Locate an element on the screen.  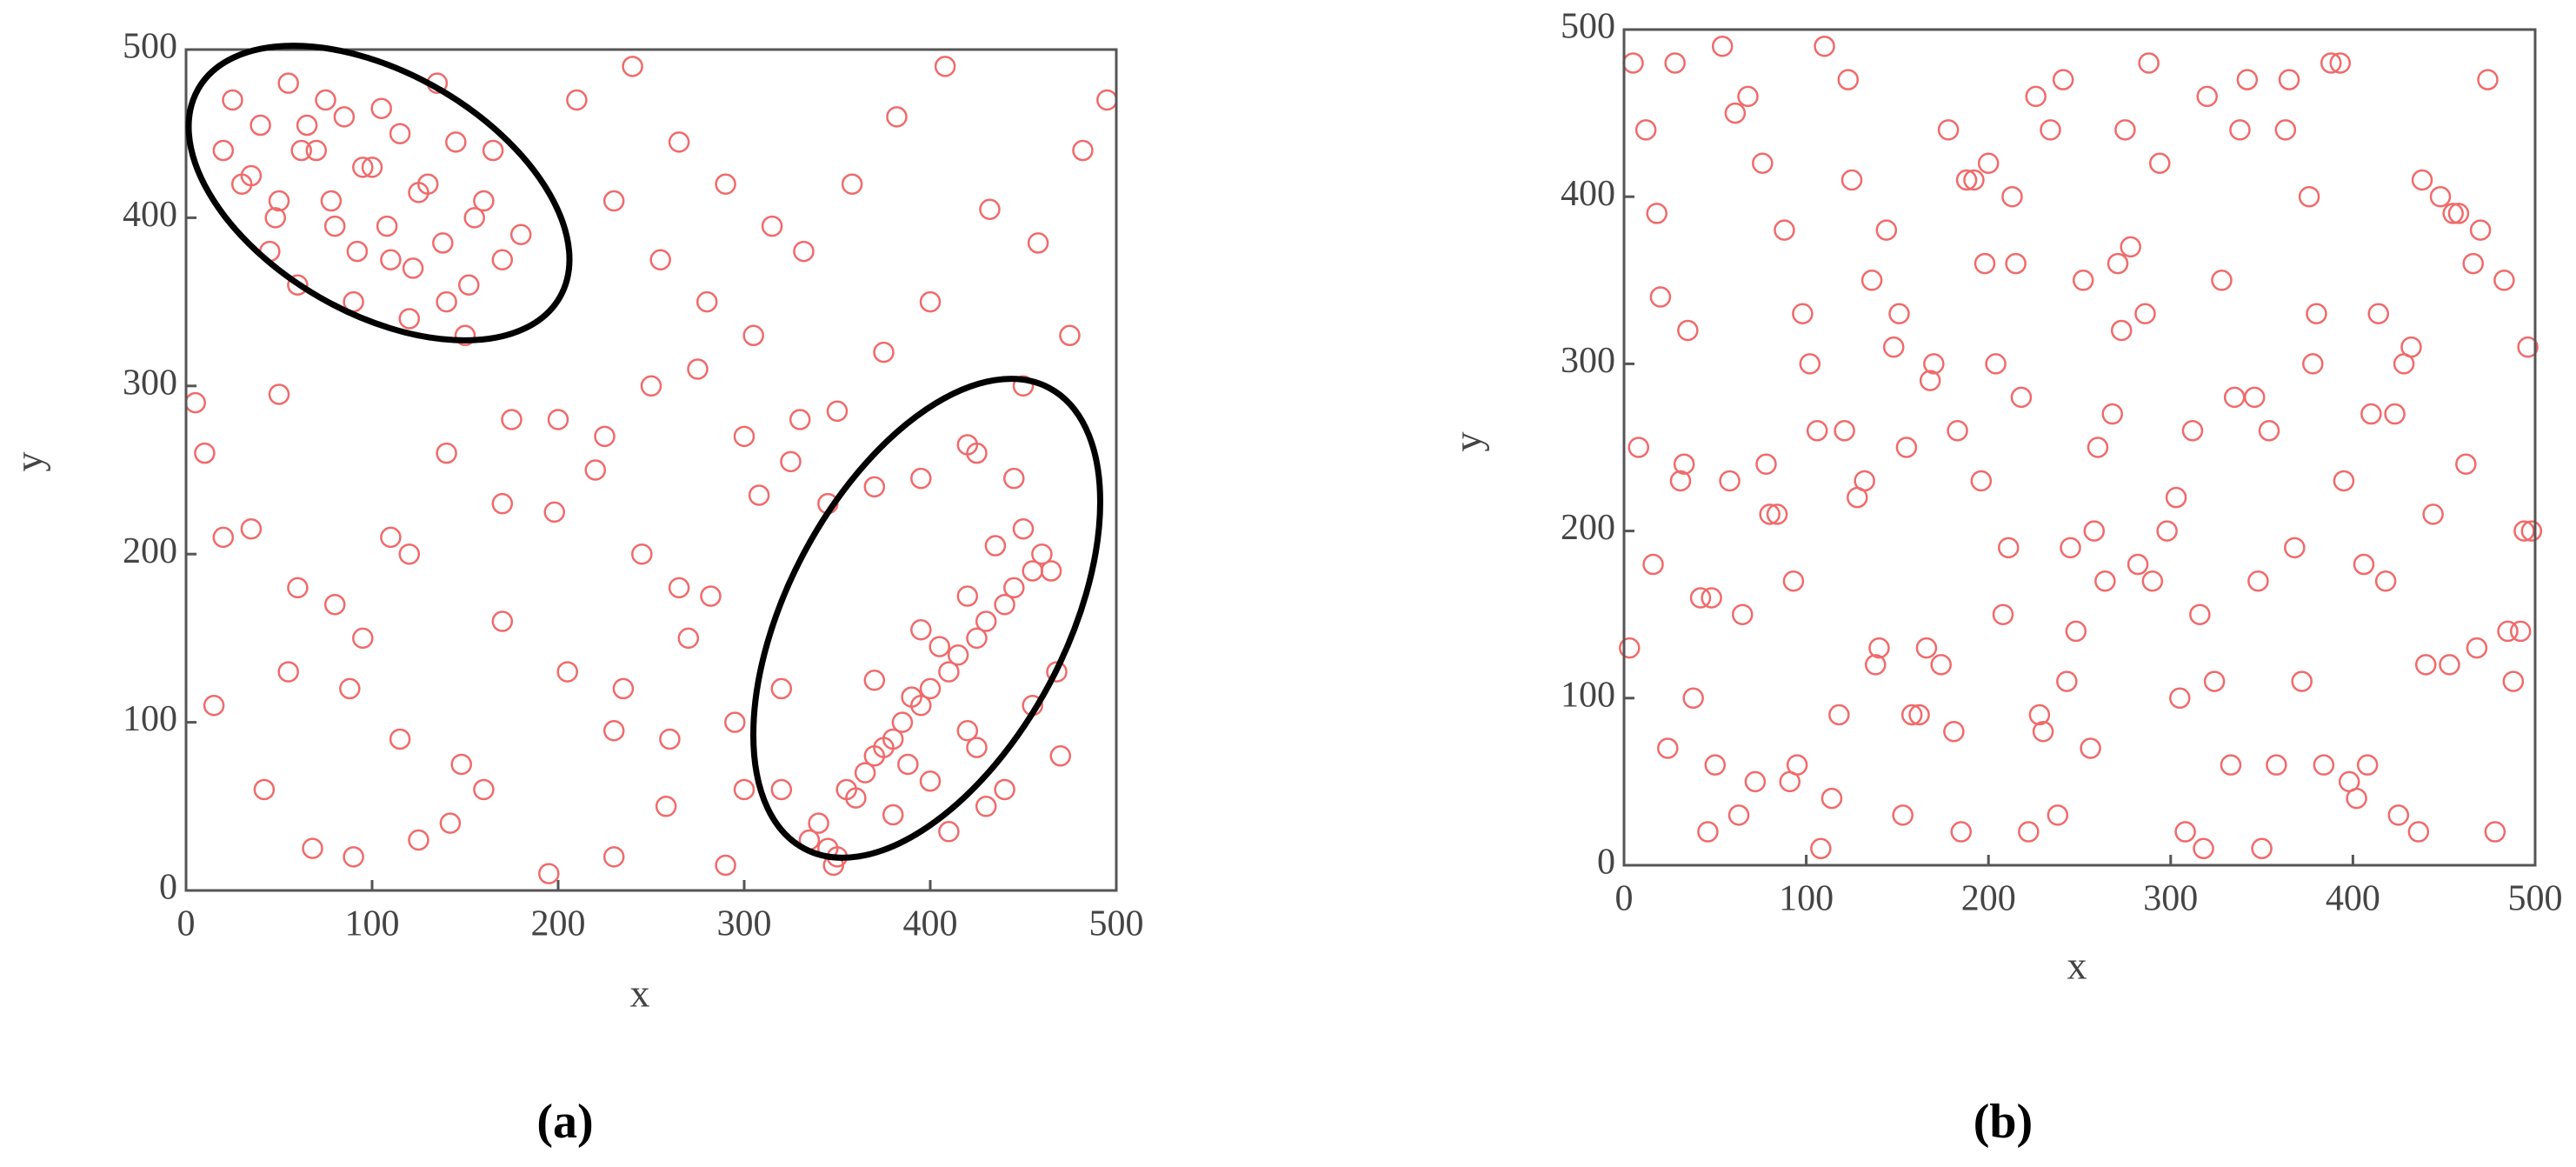
x-axis-label: x is located at coordinates (640, 993).